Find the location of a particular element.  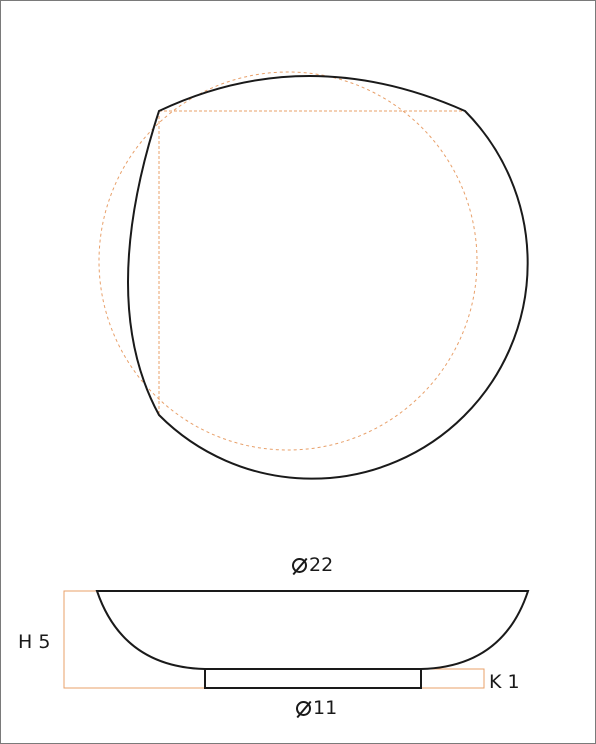

height-label: H 5 is located at coordinates (34, 642).